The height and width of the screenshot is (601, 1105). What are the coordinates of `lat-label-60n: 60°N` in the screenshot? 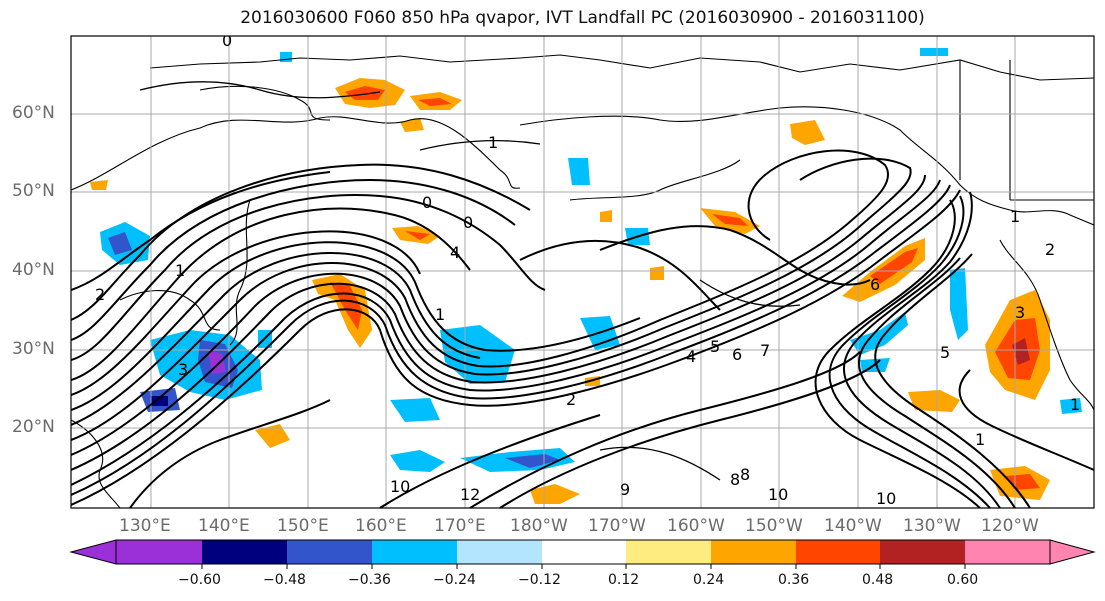 It's located at (33, 113).